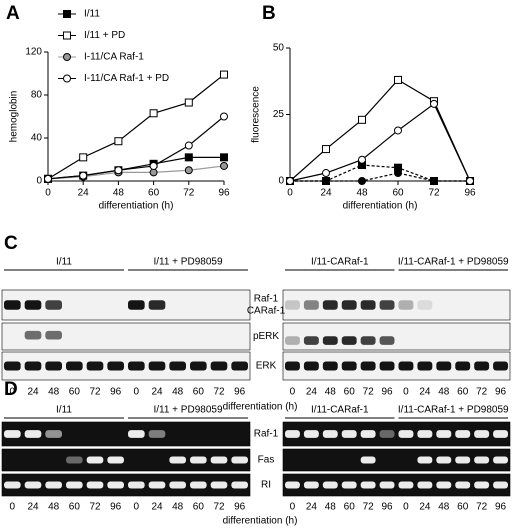  I want to click on y-tick-label: 120, so click(33, 52).